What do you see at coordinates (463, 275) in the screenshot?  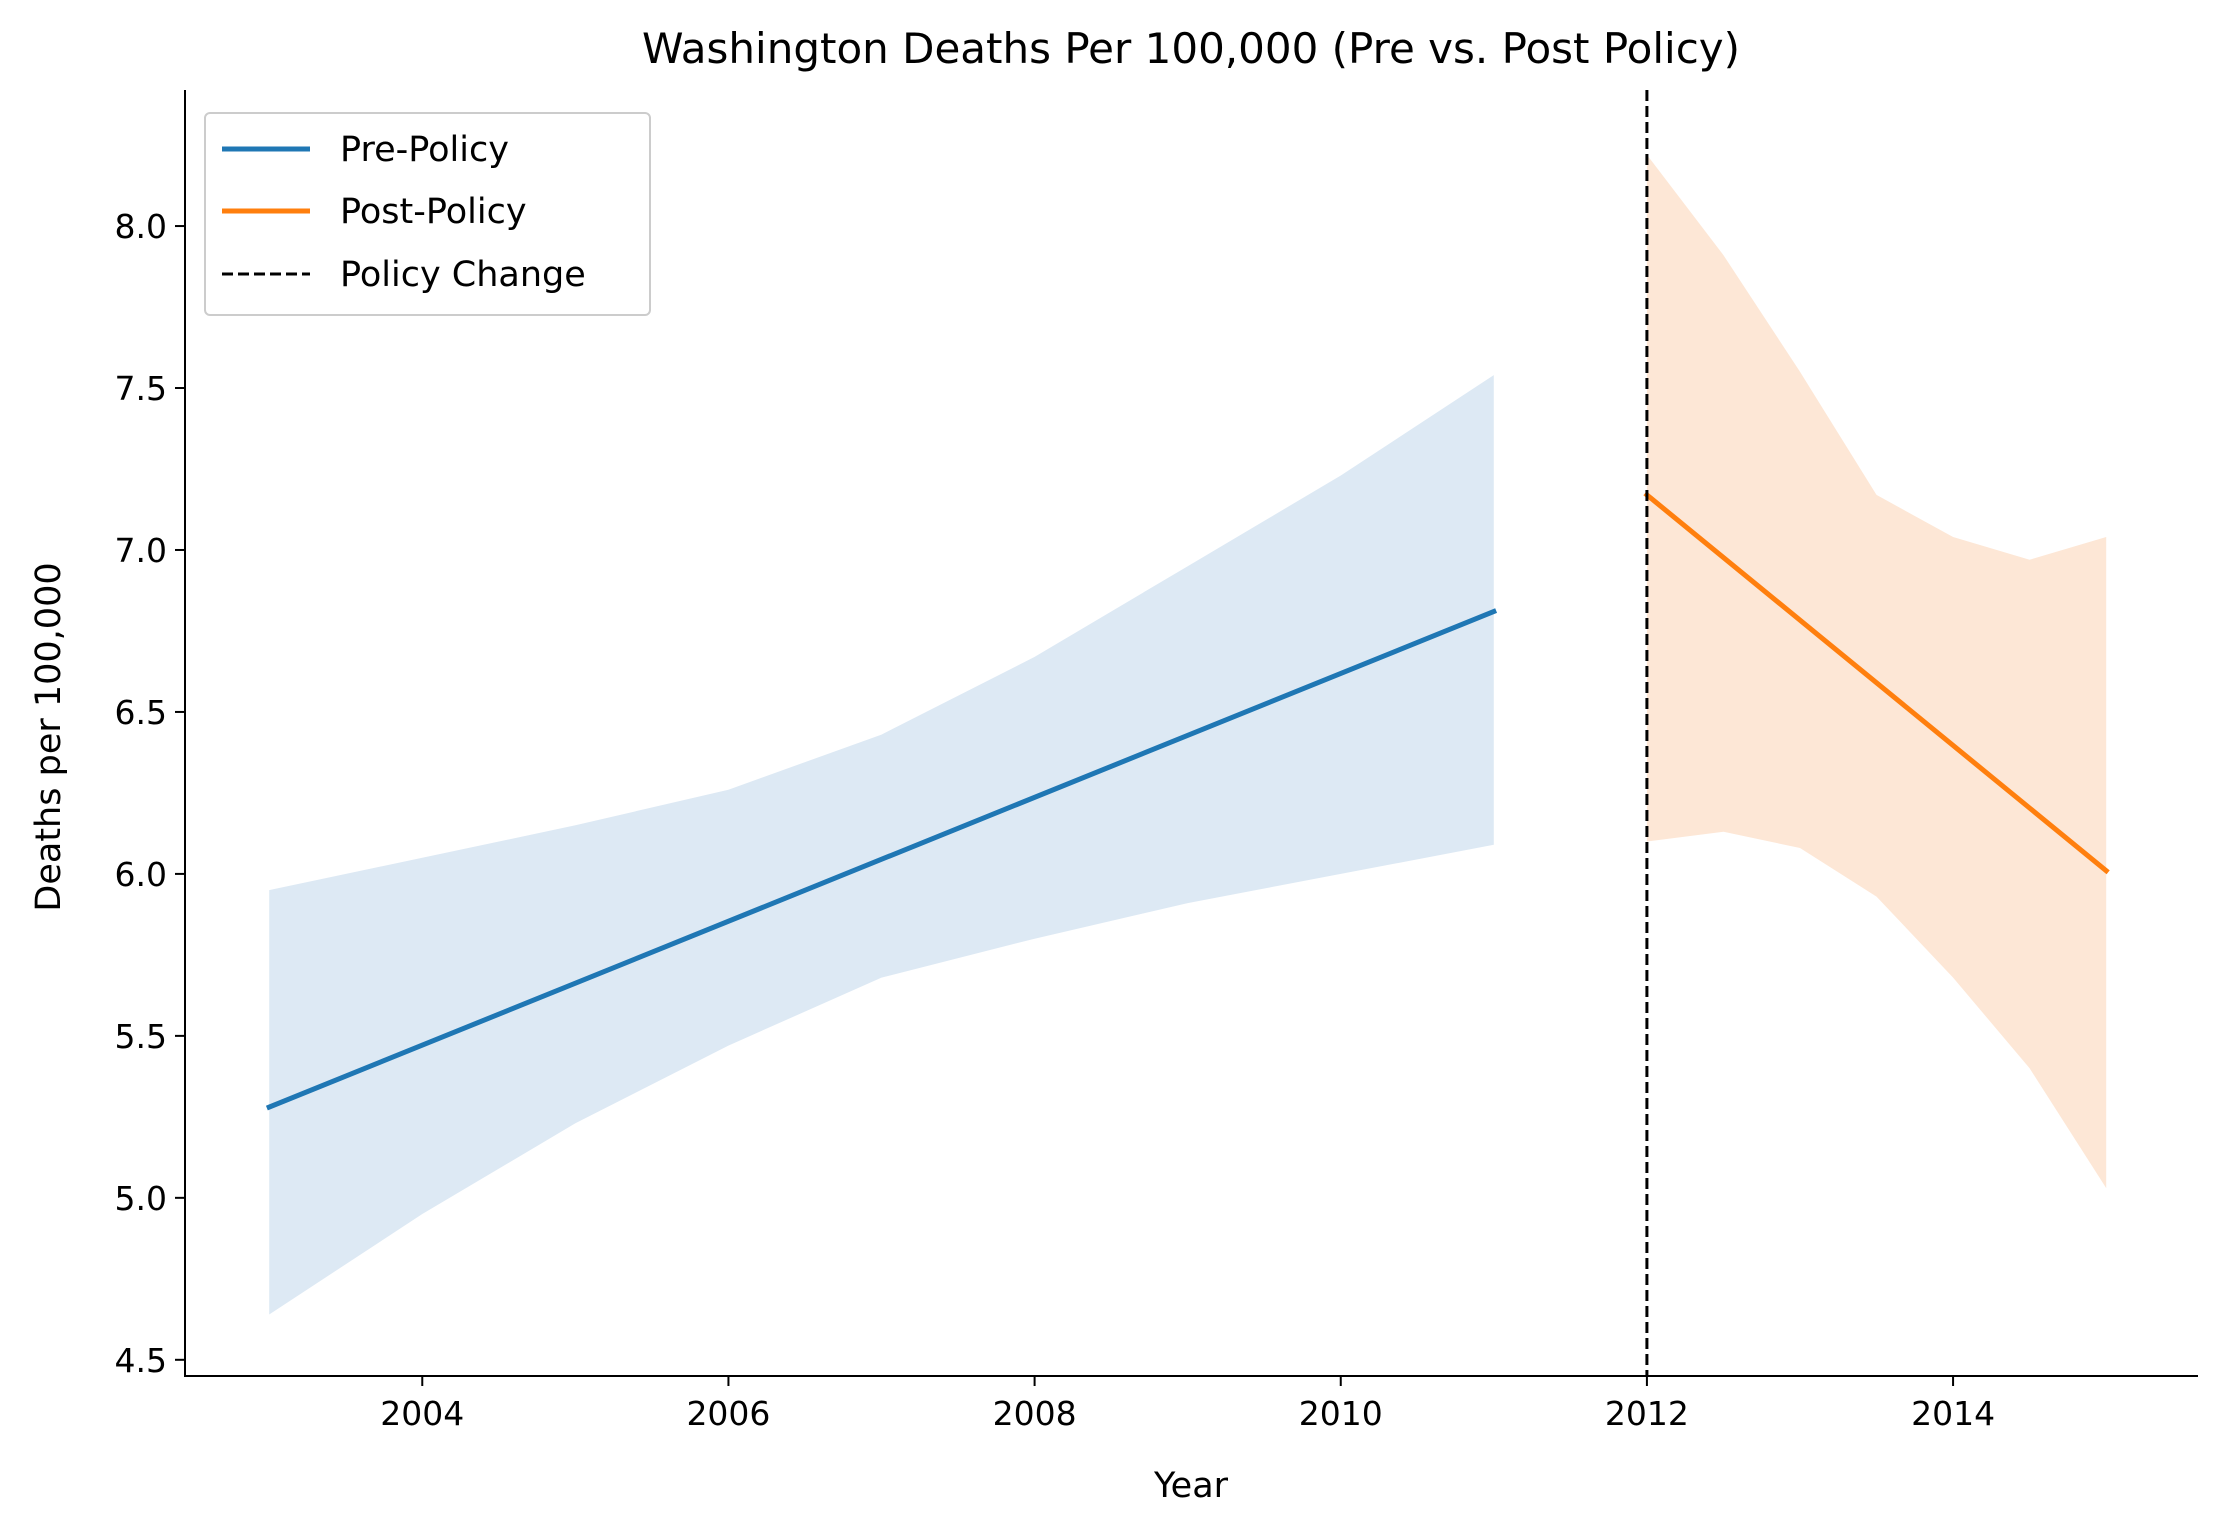 I see `legend-label-policy-change: Policy Change` at bounding box center [463, 275].